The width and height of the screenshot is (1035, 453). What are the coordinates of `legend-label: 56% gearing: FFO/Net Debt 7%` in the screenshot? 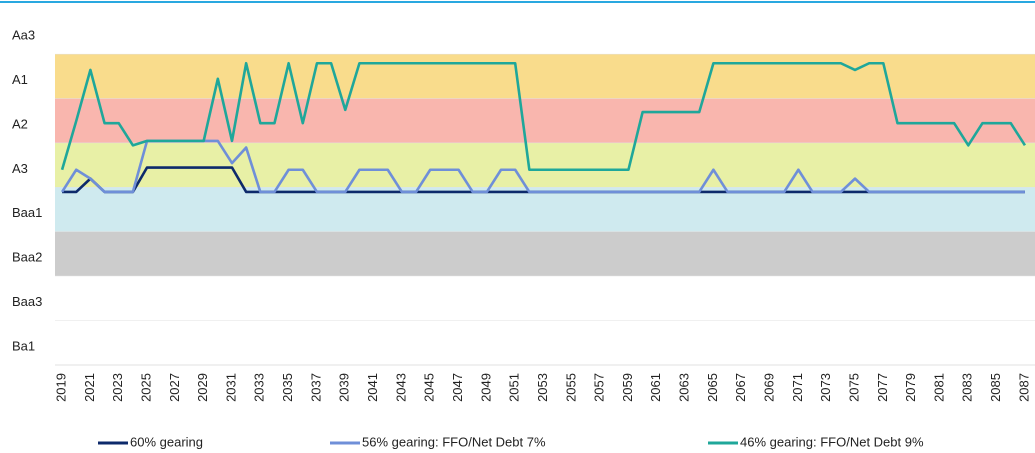 It's located at (454, 441).